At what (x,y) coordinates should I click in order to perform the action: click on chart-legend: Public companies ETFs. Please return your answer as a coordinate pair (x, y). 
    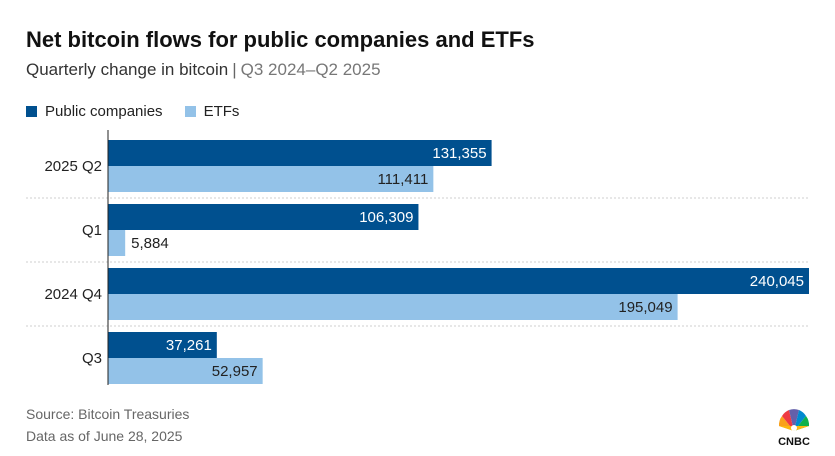
    Looking at the image, I should click on (132, 111).